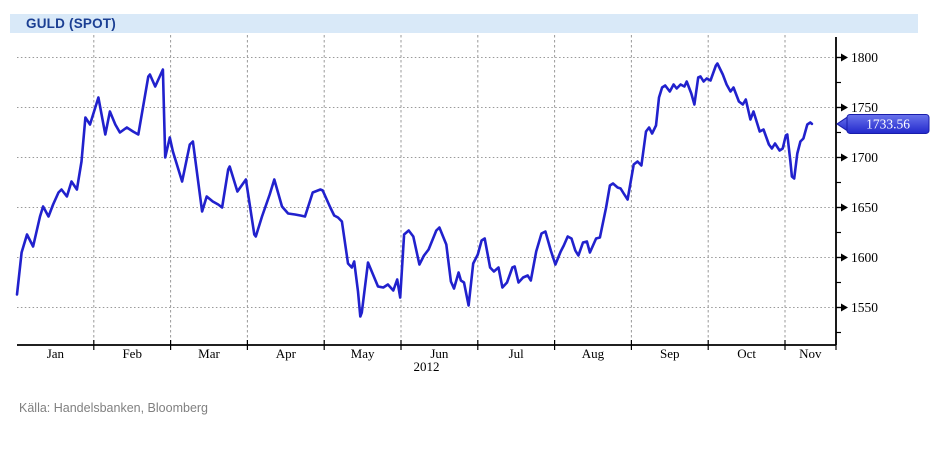 The height and width of the screenshot is (455, 931). Describe the element at coordinates (857, 192) in the screenshot. I see `y-ticks: 1550 1600 1650 1700 1750 1800` at that location.